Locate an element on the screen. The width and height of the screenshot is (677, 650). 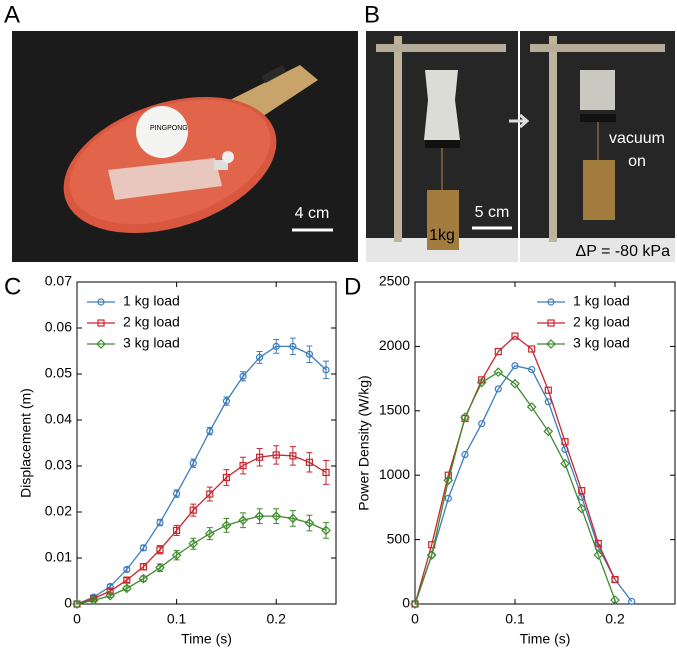
x-tick-label: 0 is located at coordinates (77, 619).